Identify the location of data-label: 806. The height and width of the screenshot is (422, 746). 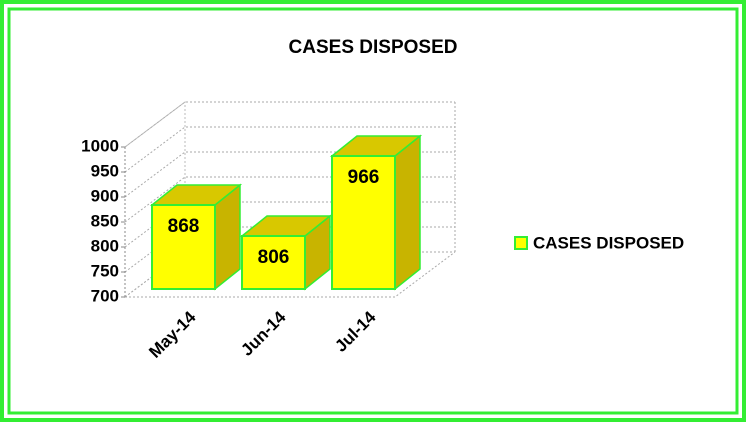
(274, 257).